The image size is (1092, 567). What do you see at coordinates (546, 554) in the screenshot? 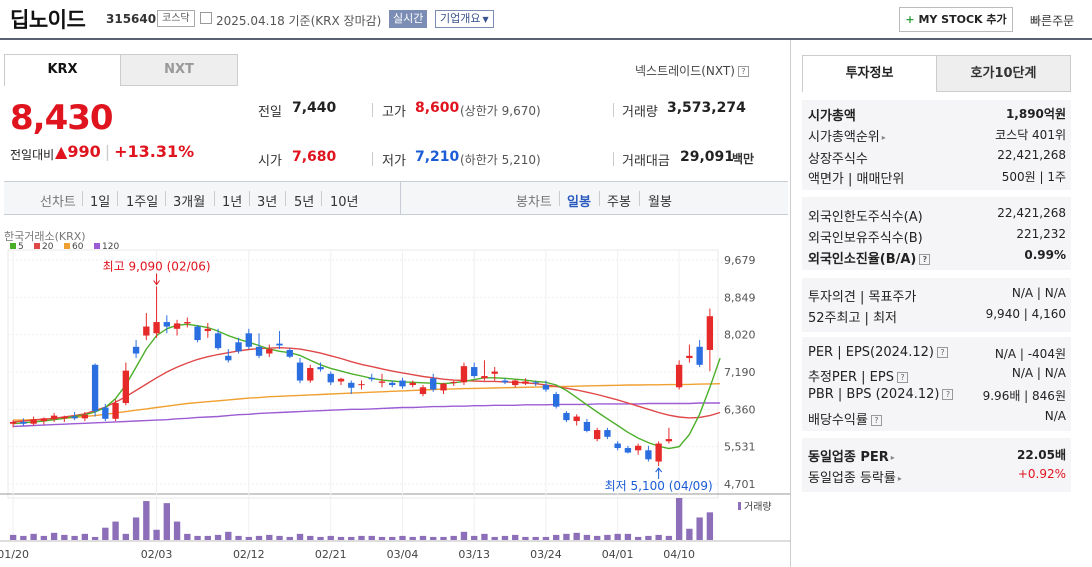
I see `x-tick-label: 03/24` at bounding box center [546, 554].